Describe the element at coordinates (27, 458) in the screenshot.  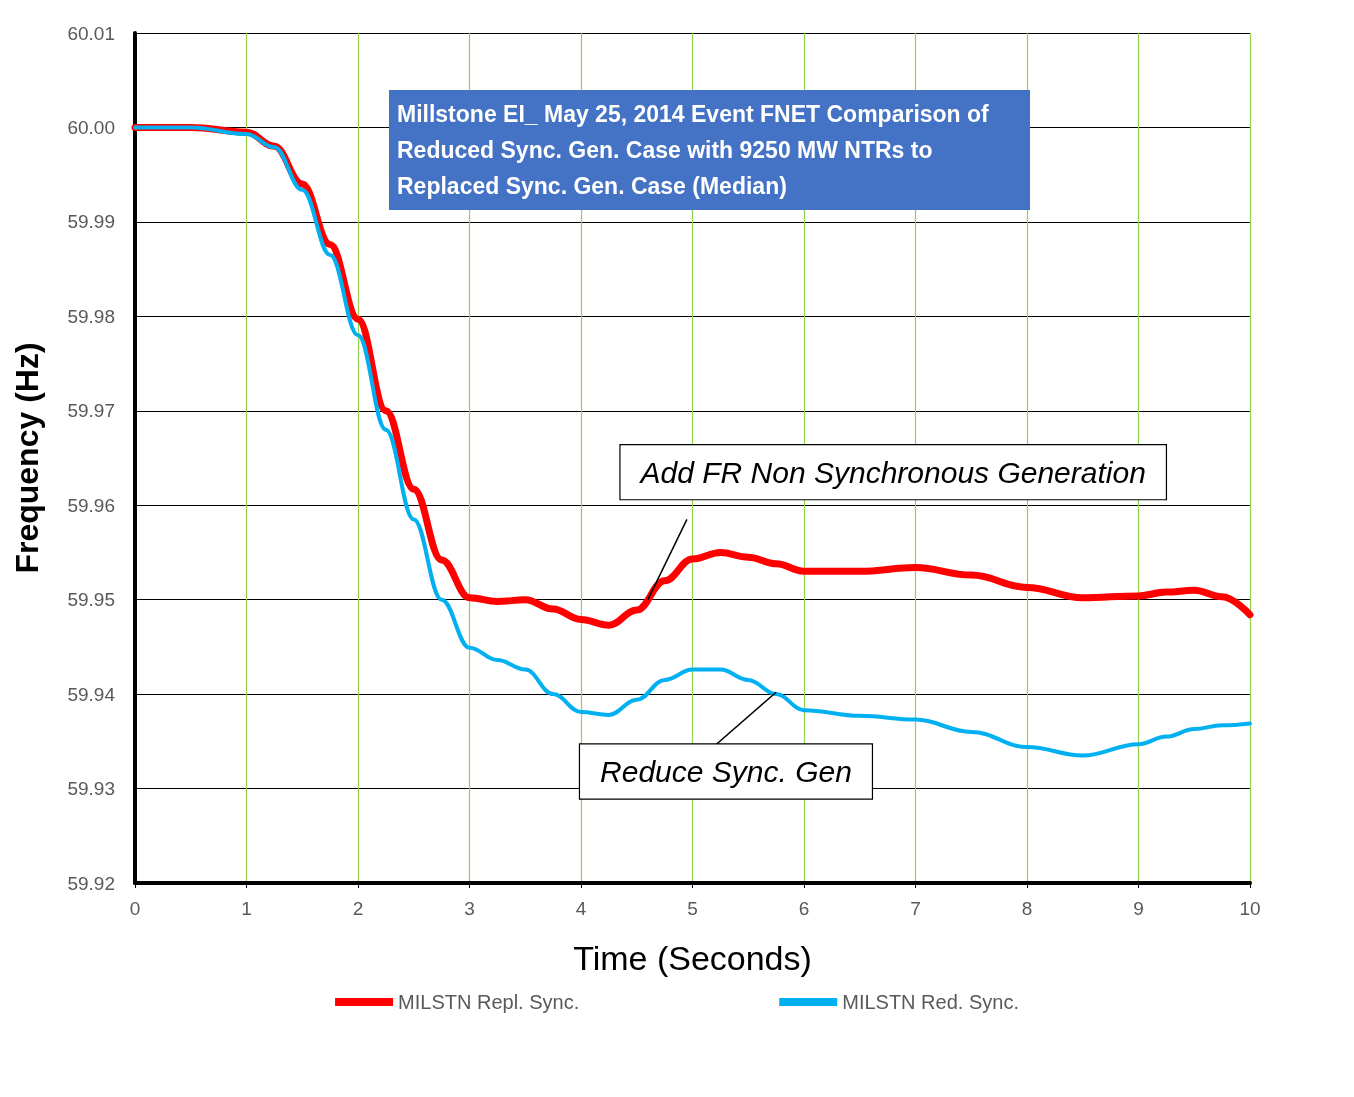
I see `y-axis-title: Frequency (Hz)` at that location.